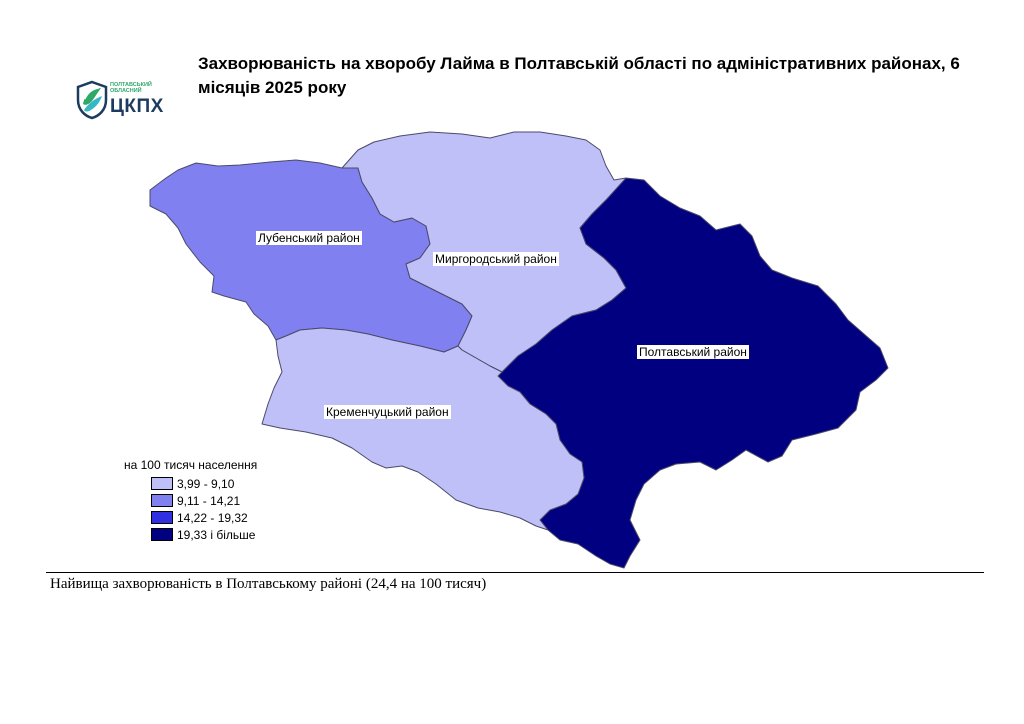 This screenshot has height=724, width=1024. Describe the element at coordinates (423, 429) in the screenshot. I see `district-shape-kremenchuk` at that location.